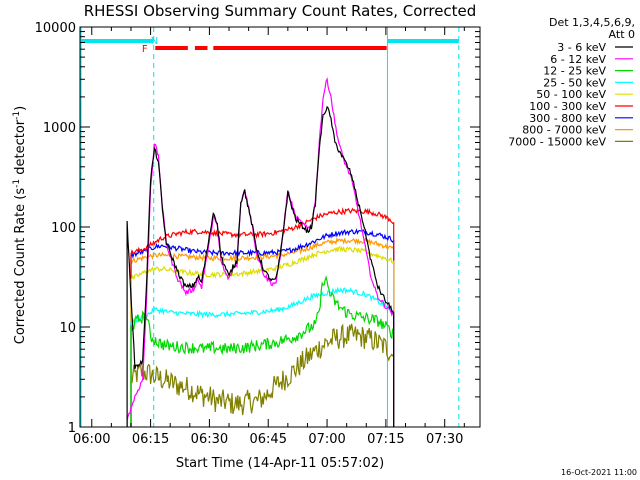  I want to click on legend-label-4: 50 - 100 keV, so click(571, 94).